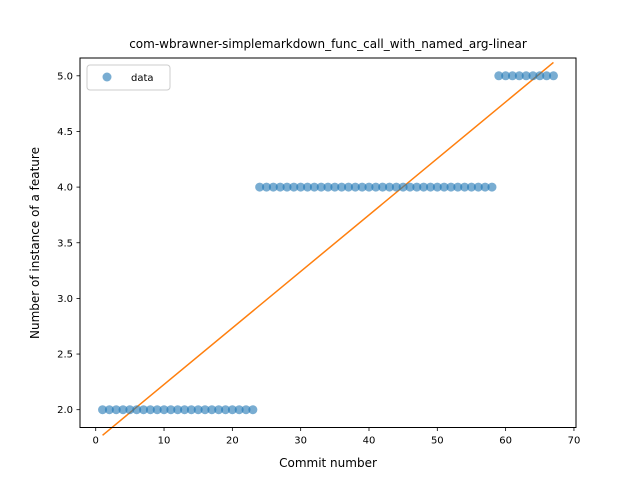 The width and height of the screenshot is (640, 484). What do you see at coordinates (300, 441) in the screenshot?
I see `x-tick-label: 30` at bounding box center [300, 441].